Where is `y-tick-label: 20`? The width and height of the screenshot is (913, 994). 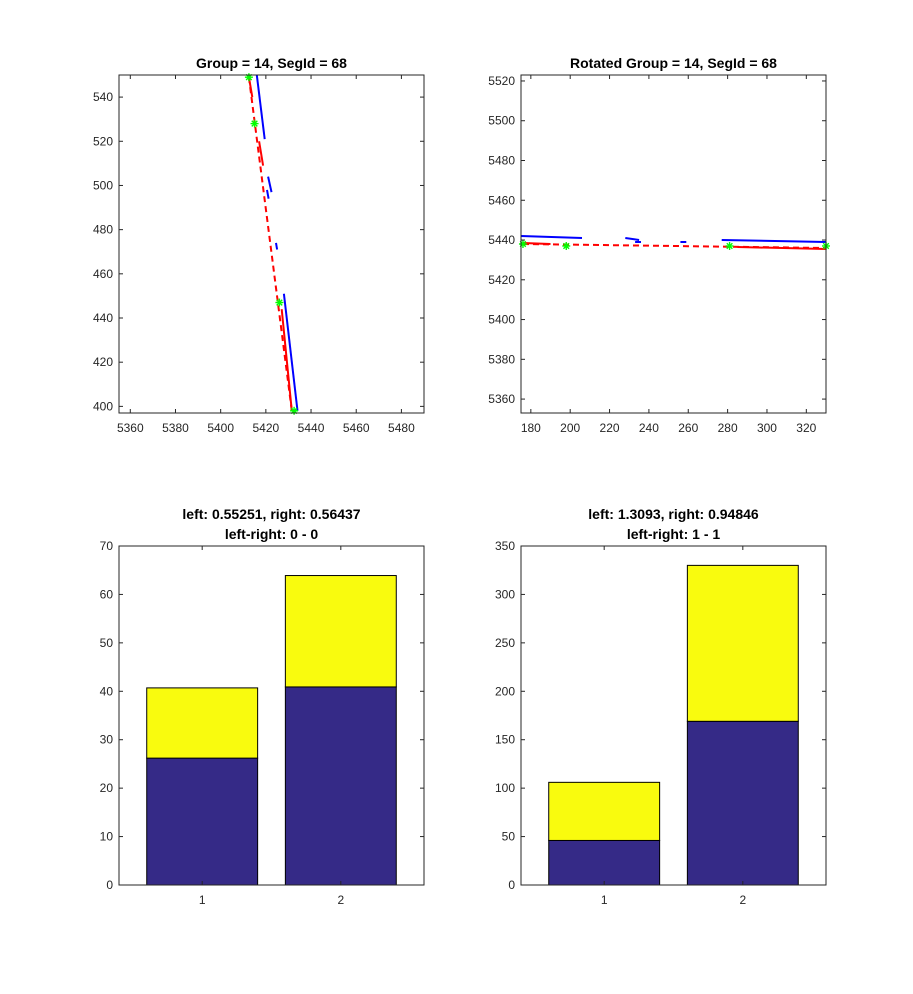 y-tick-label: 20 is located at coordinates (107, 788).